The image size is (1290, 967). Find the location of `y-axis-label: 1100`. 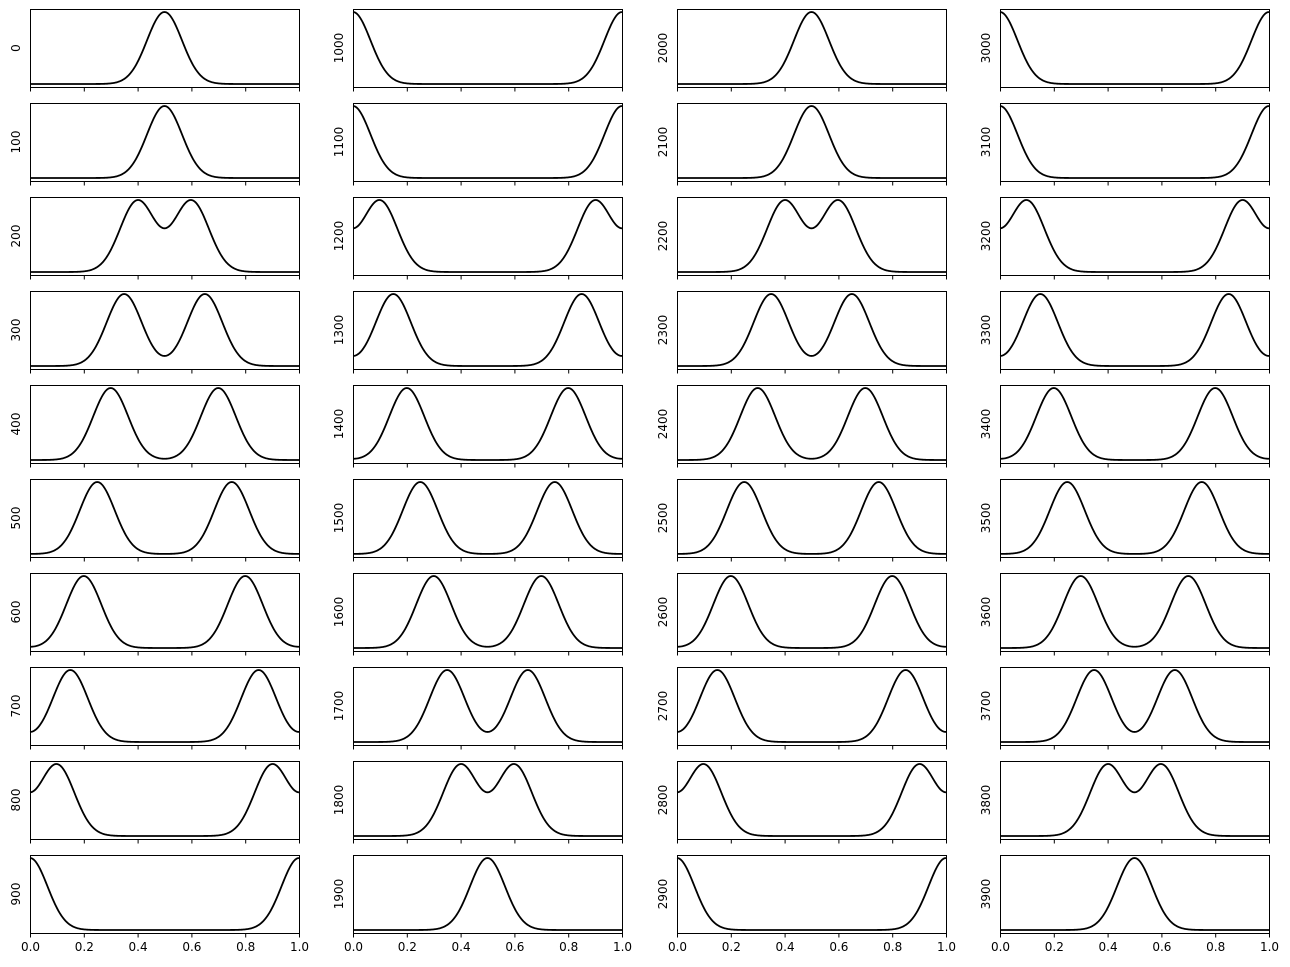

y-axis-label: 1100 is located at coordinates (339, 142).